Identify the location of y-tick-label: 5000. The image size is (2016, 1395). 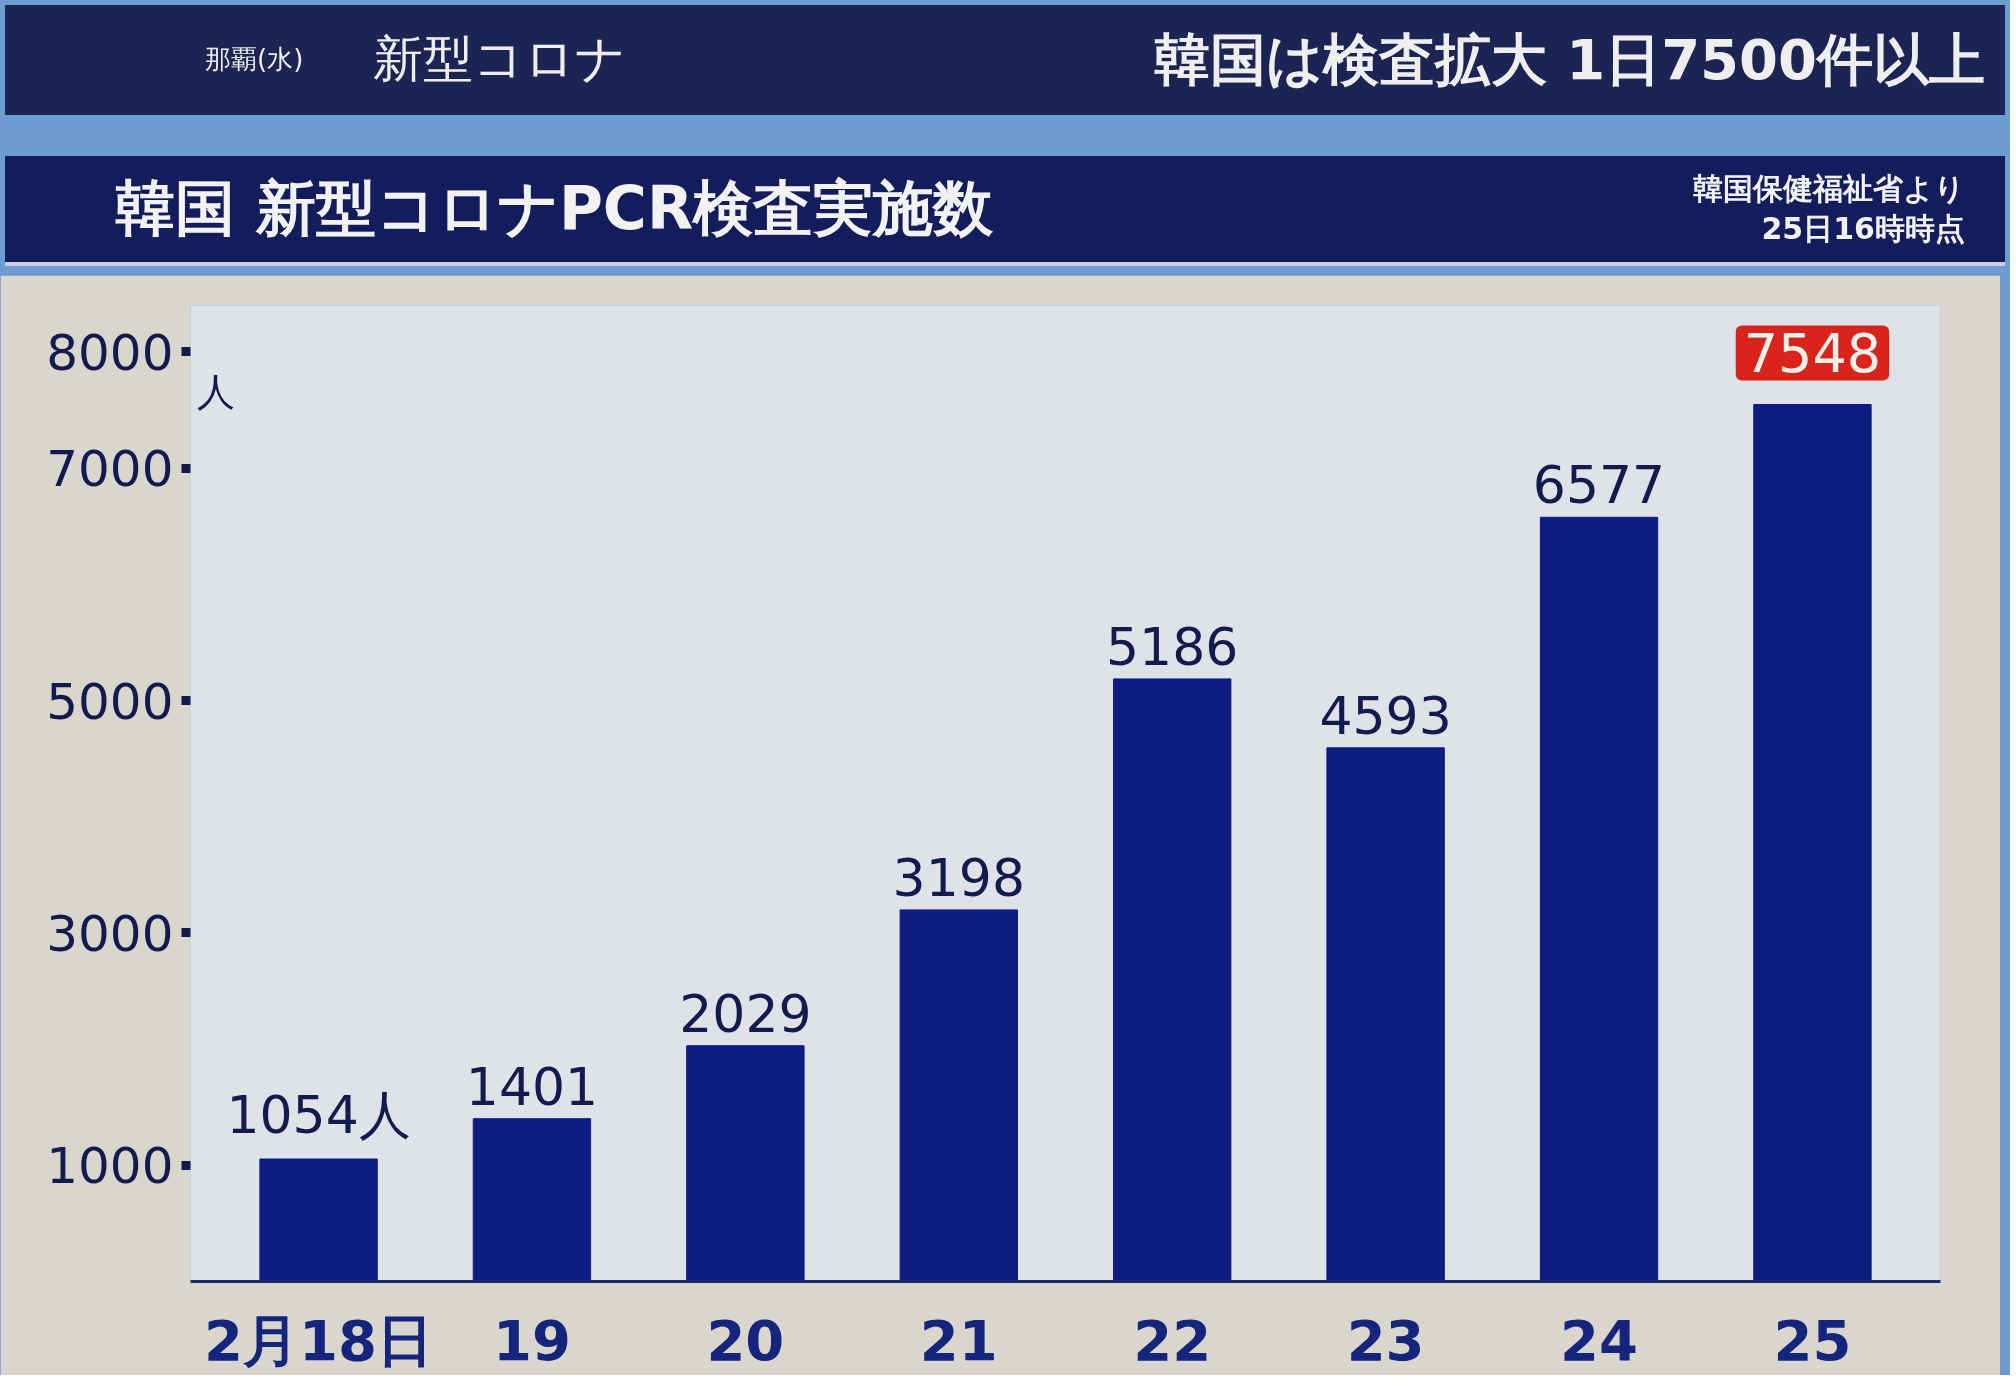
(110, 701).